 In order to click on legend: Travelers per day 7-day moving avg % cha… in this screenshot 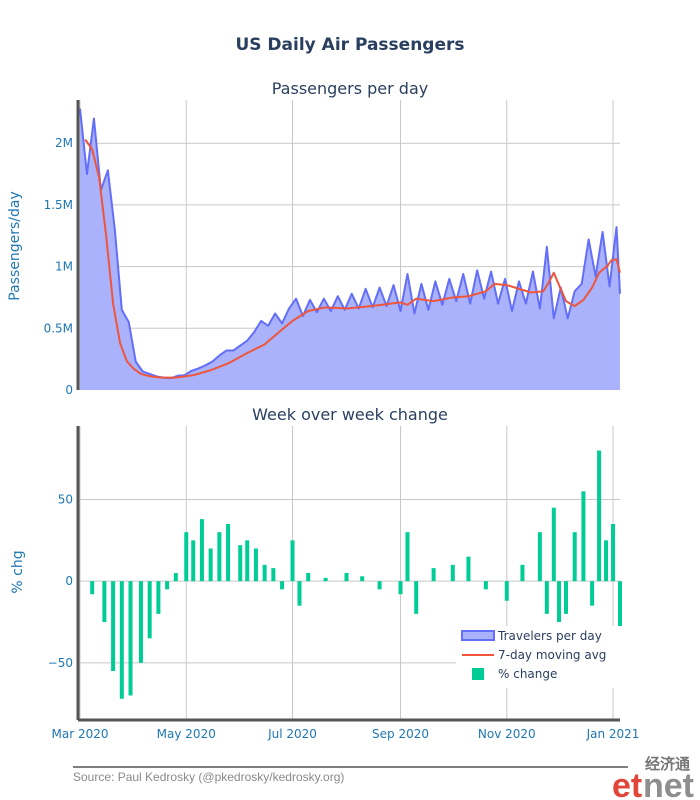, I will do `click(539, 657)`.